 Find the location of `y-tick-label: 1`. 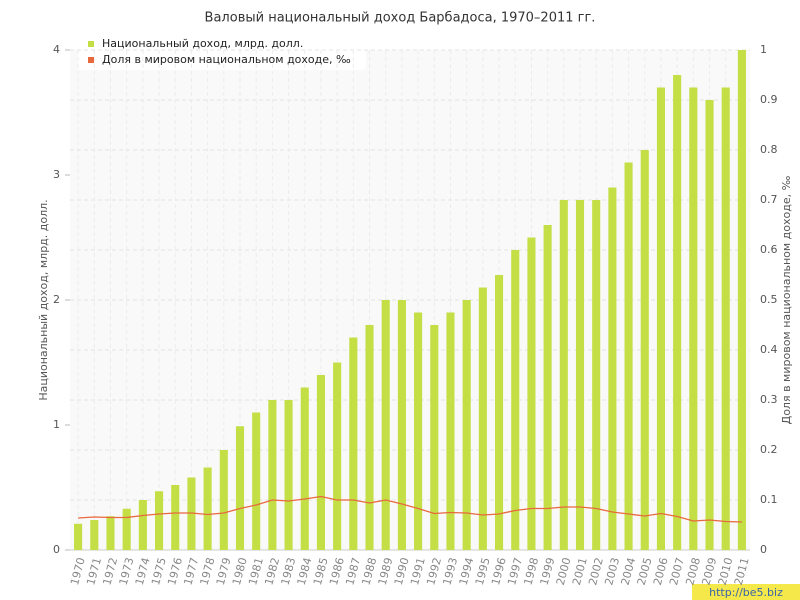

y-tick-label: 1 is located at coordinates (56, 424).